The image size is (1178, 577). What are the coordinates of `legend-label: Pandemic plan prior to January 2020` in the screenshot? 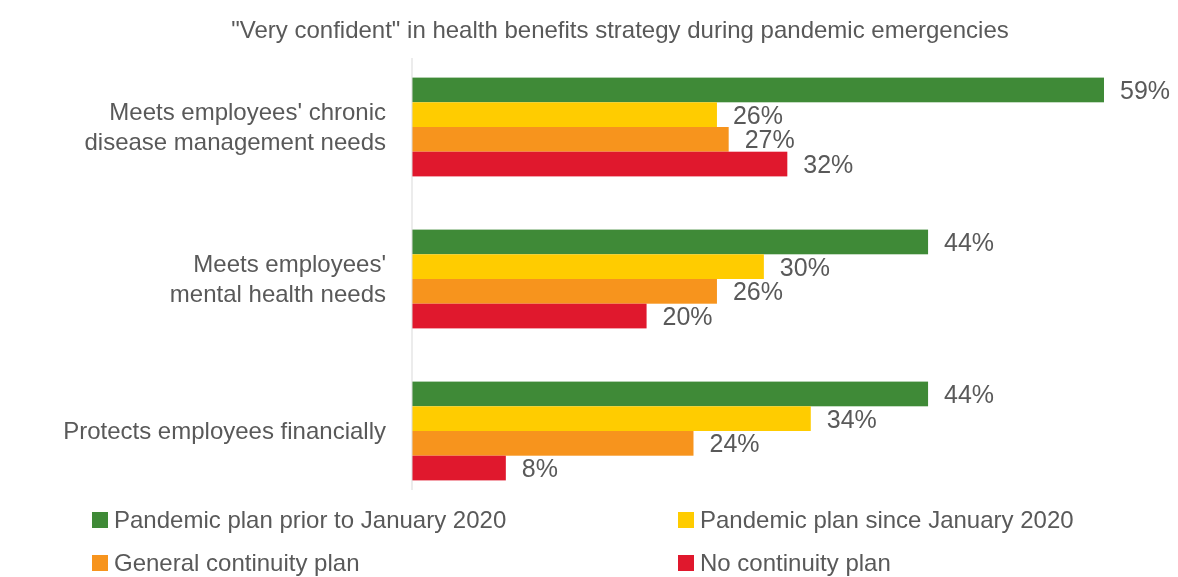 It's located at (310, 519).